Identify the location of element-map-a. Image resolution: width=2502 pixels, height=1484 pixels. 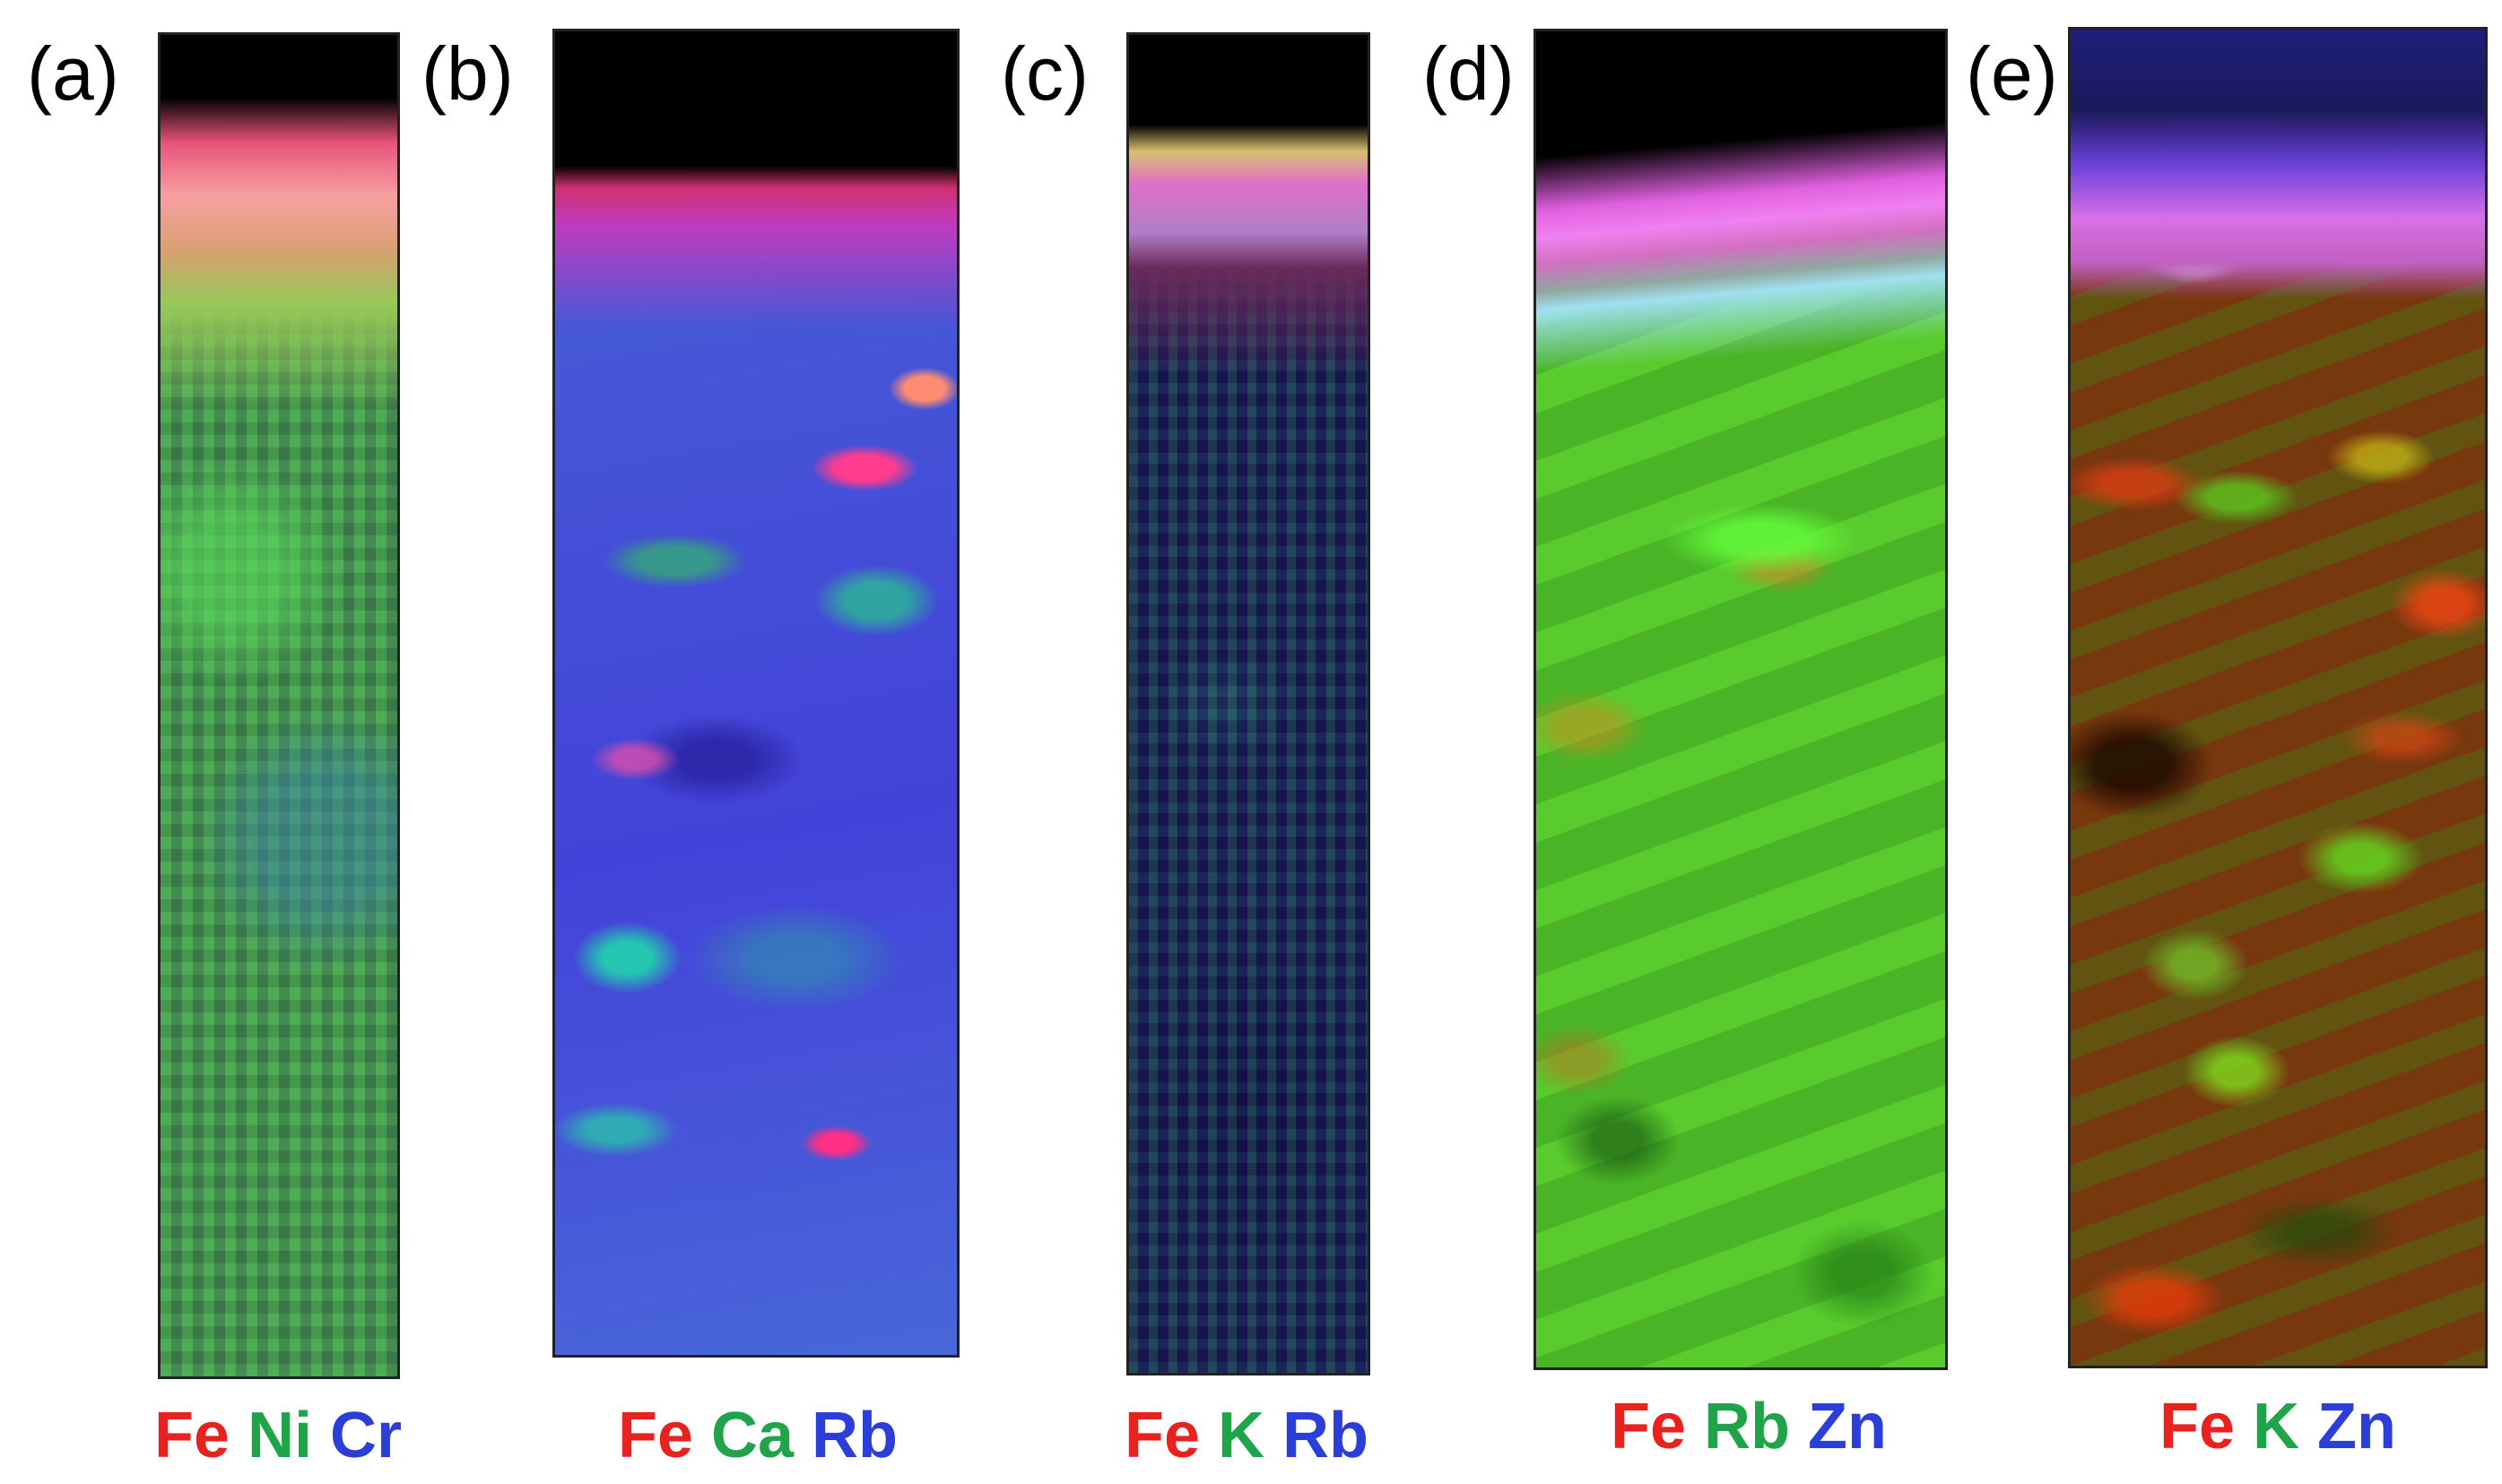
(279, 706).